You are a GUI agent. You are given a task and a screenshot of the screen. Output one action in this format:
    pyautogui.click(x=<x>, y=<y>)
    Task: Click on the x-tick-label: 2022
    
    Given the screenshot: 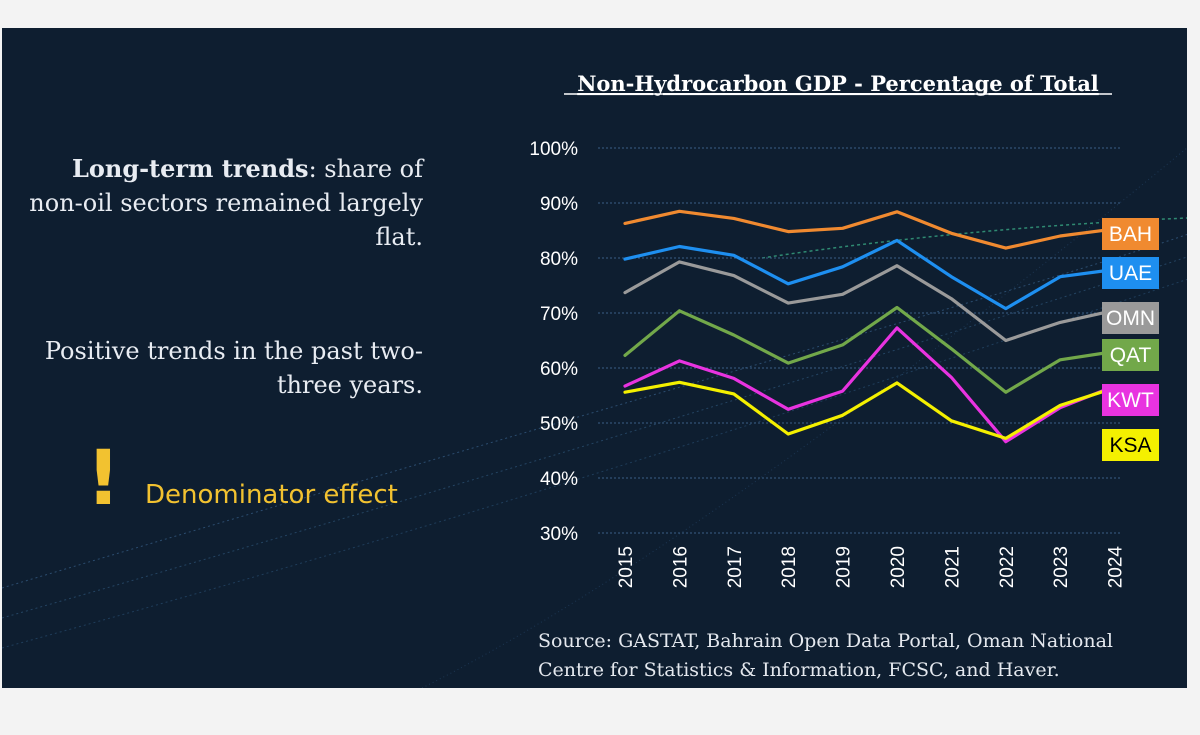 What is the action you would take?
    pyautogui.click(x=1007, y=567)
    